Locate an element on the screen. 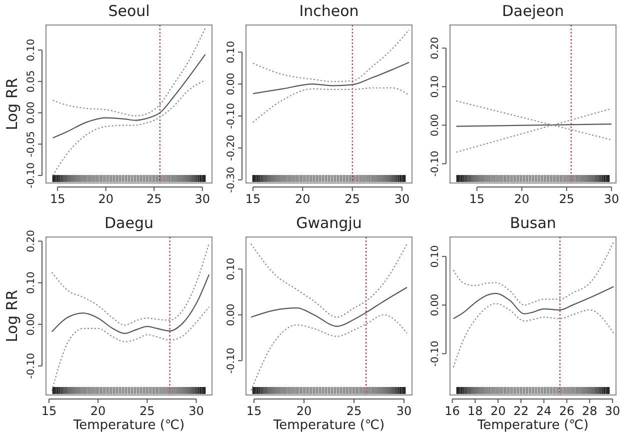 This screenshot has height=440, width=624. chart-title: Daegu is located at coordinates (129, 223).